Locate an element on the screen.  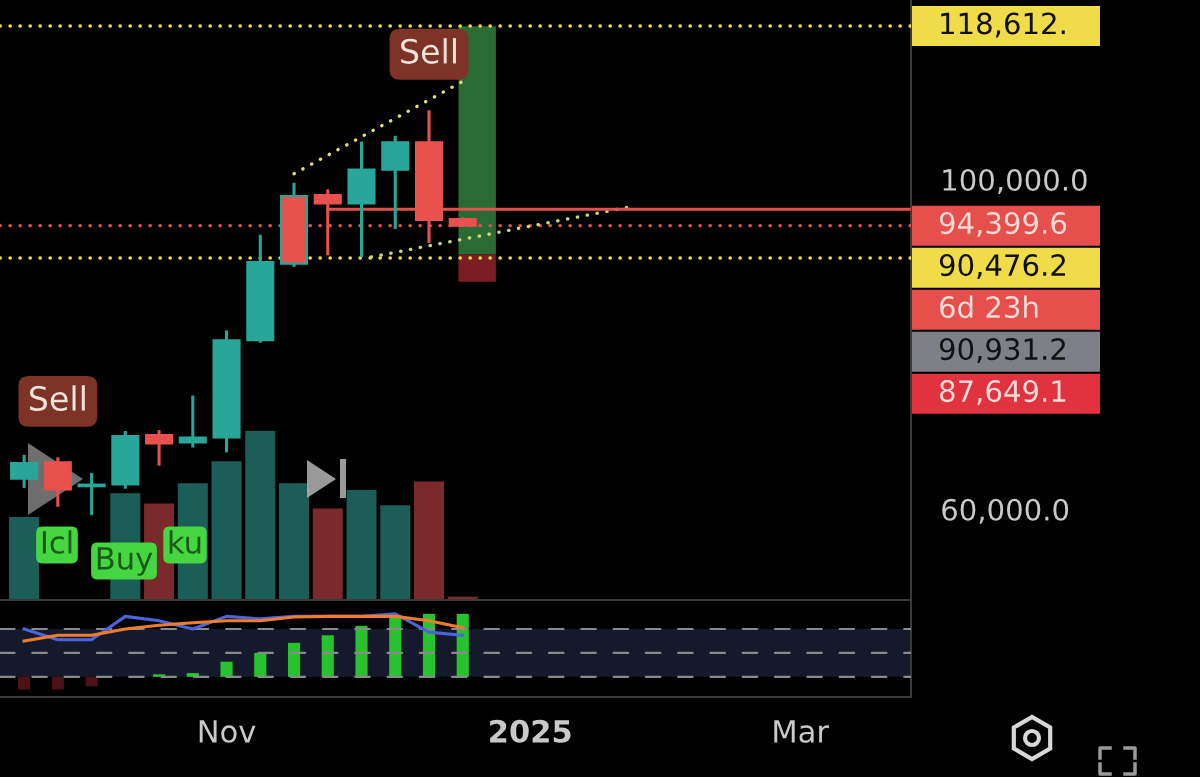
x-tick-label: Mar is located at coordinates (801, 731).